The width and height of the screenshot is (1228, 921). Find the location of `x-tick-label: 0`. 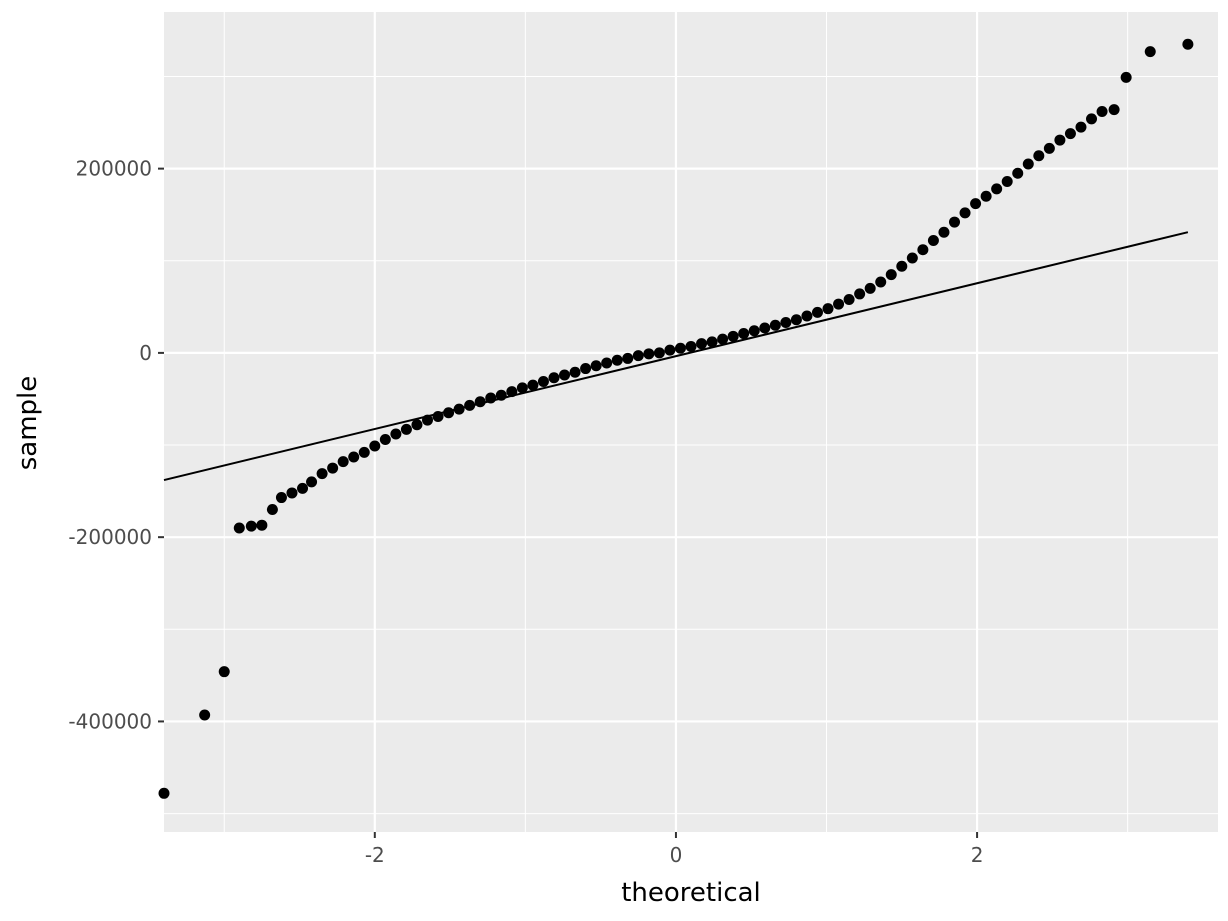

x-tick-label: 0 is located at coordinates (676, 855).